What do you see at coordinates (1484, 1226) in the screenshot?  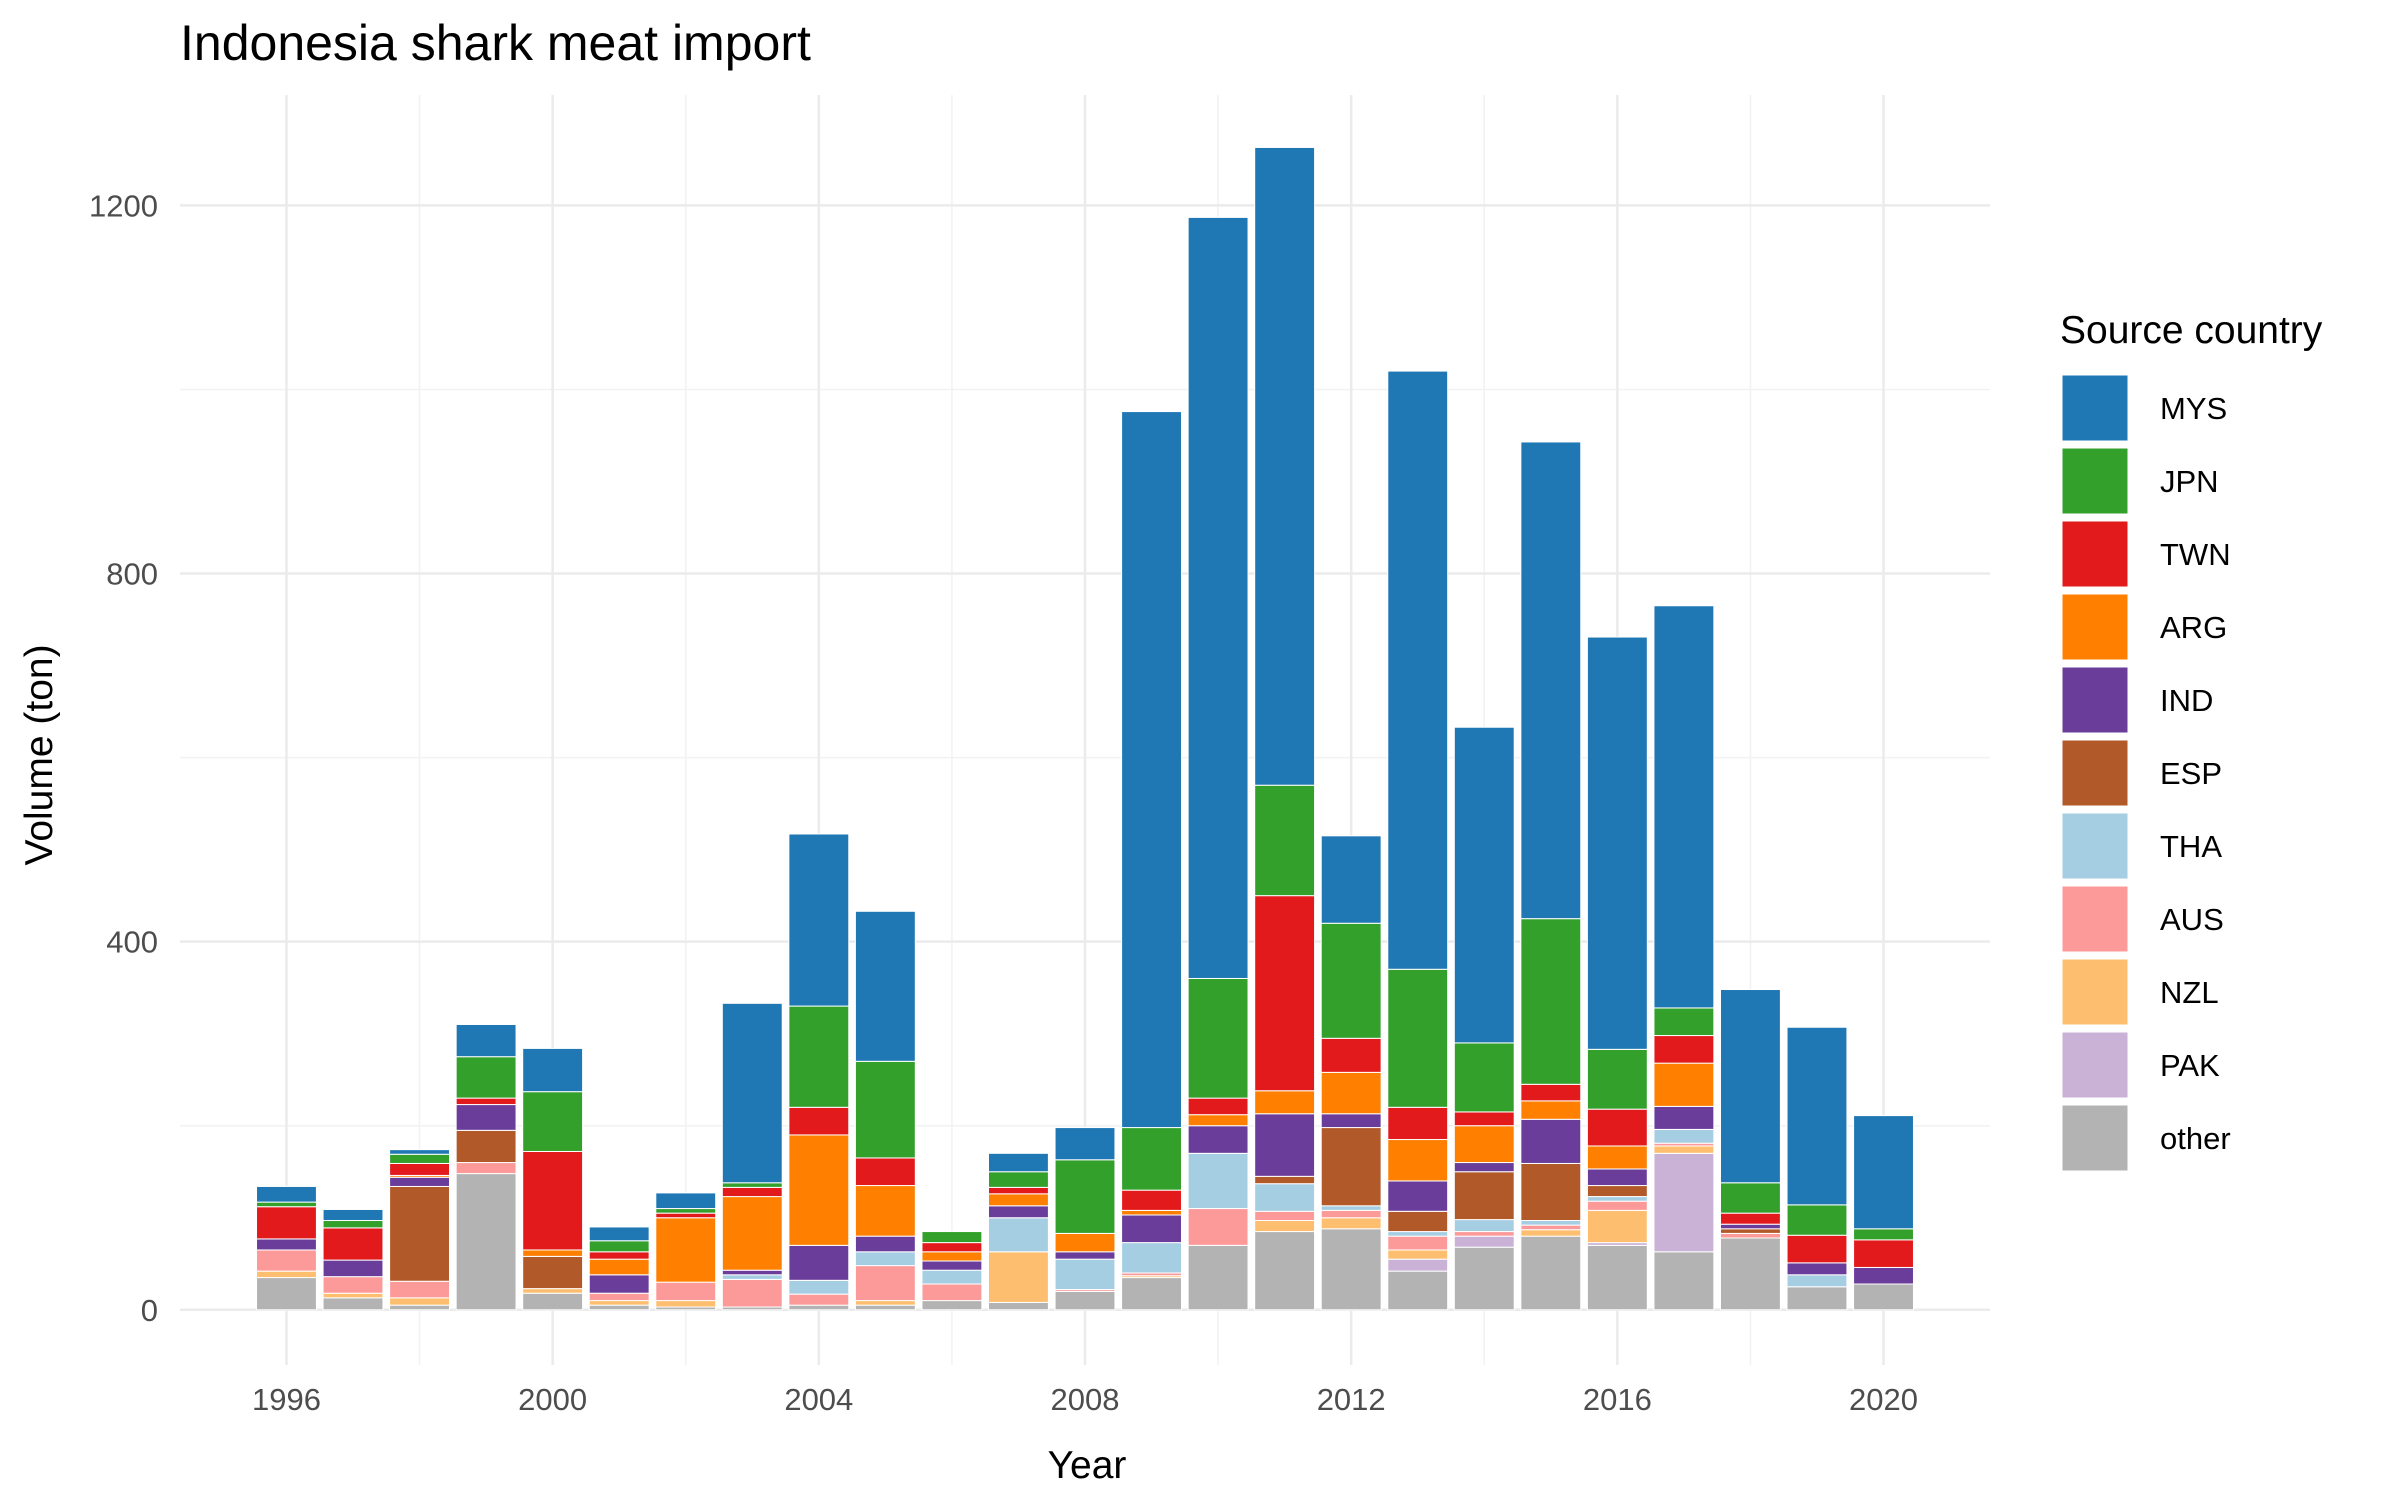 I see `bar-segment-tha-2014` at bounding box center [1484, 1226].